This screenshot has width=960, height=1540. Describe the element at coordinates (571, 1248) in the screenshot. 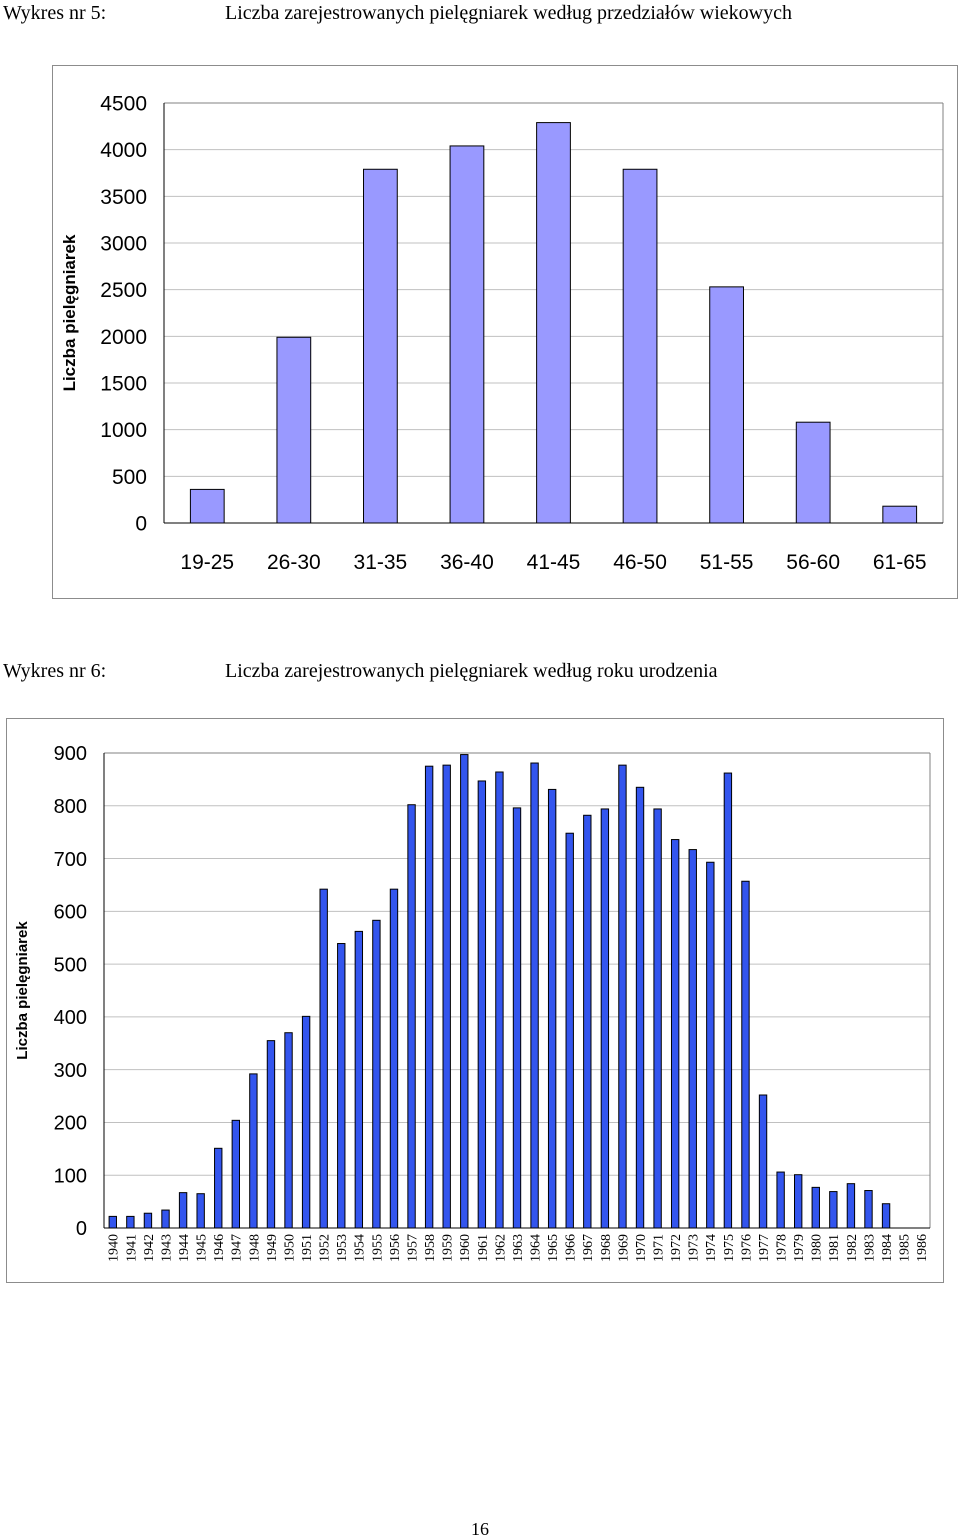

I see `x-tick-label: 1966` at that location.